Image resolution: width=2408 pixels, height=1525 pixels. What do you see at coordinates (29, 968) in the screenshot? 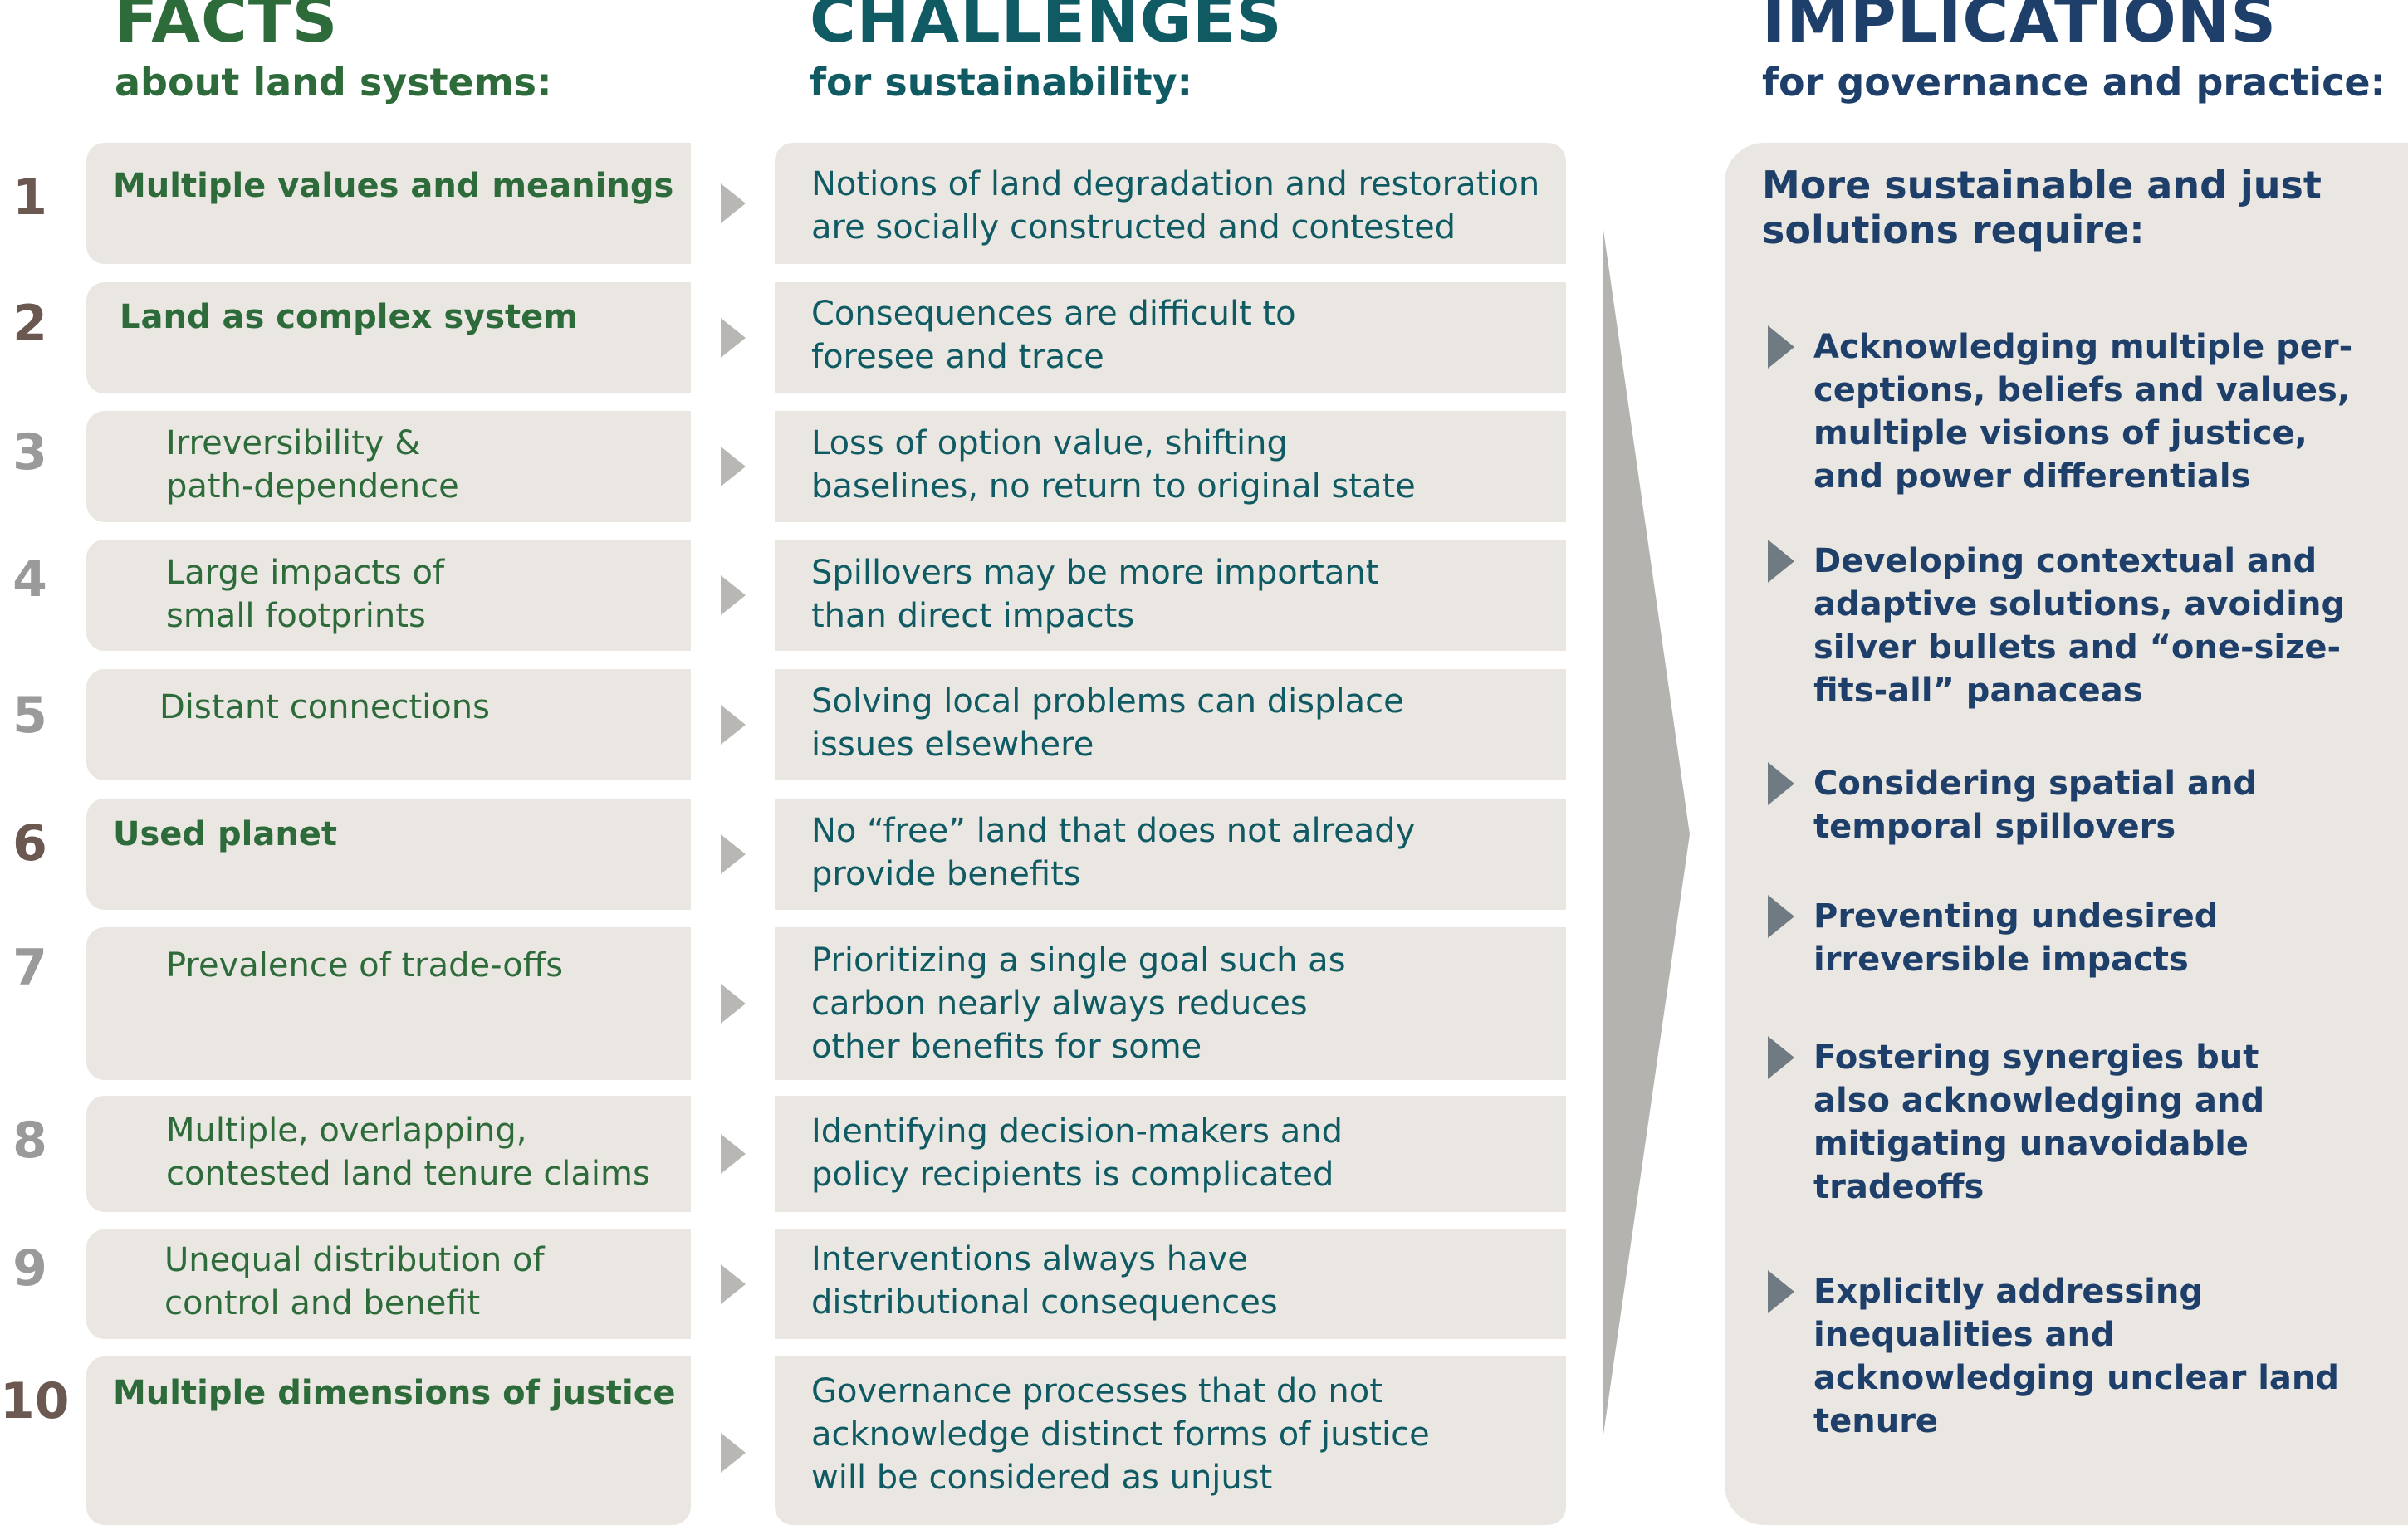
I see `row-number: 7` at bounding box center [29, 968].